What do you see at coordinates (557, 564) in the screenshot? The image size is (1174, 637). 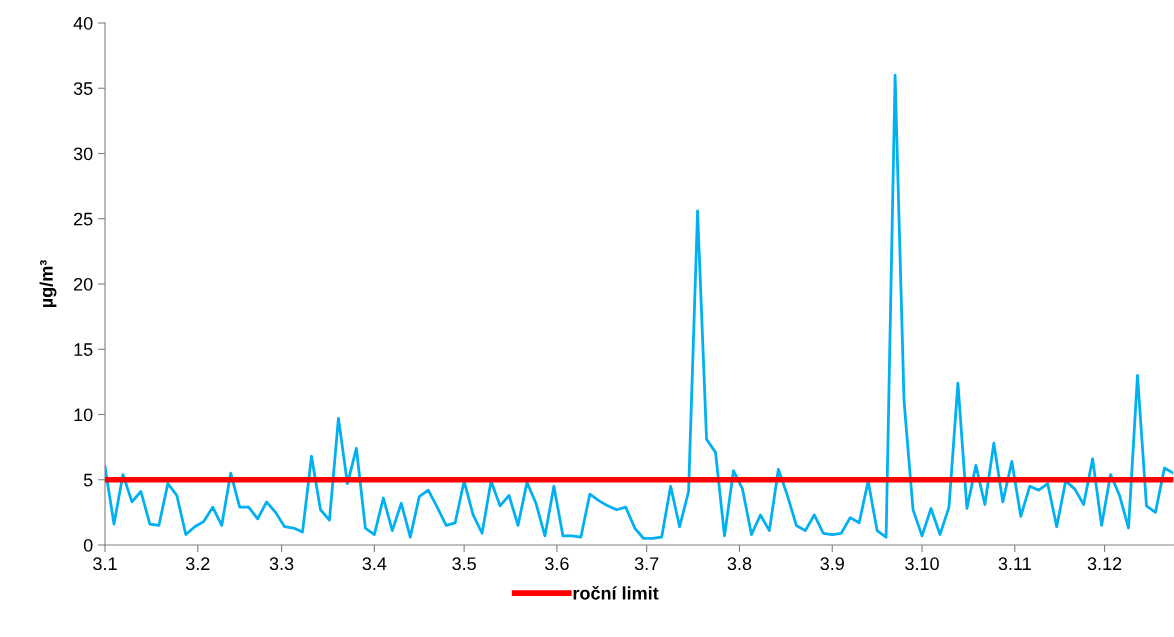 I see `x-tick-label: 3.6` at bounding box center [557, 564].